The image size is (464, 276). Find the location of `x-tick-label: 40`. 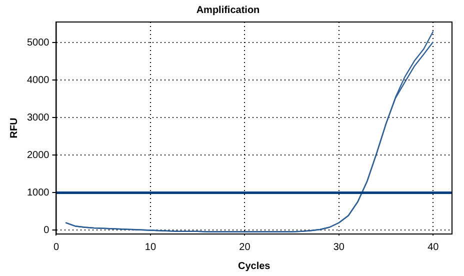

x-tick-label: 40 is located at coordinates (434, 247).